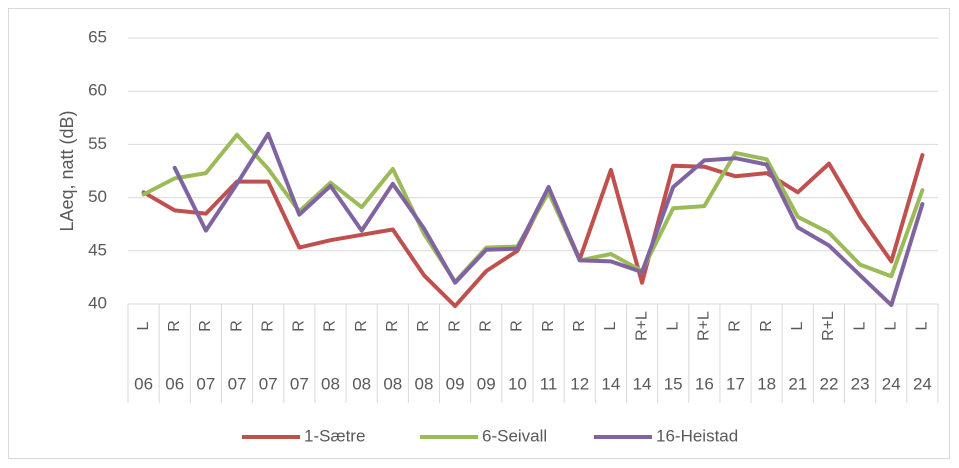 The width and height of the screenshot is (959, 468). Describe the element at coordinates (766, 383) in the screenshot. I see `x-category-label: 18` at that location.